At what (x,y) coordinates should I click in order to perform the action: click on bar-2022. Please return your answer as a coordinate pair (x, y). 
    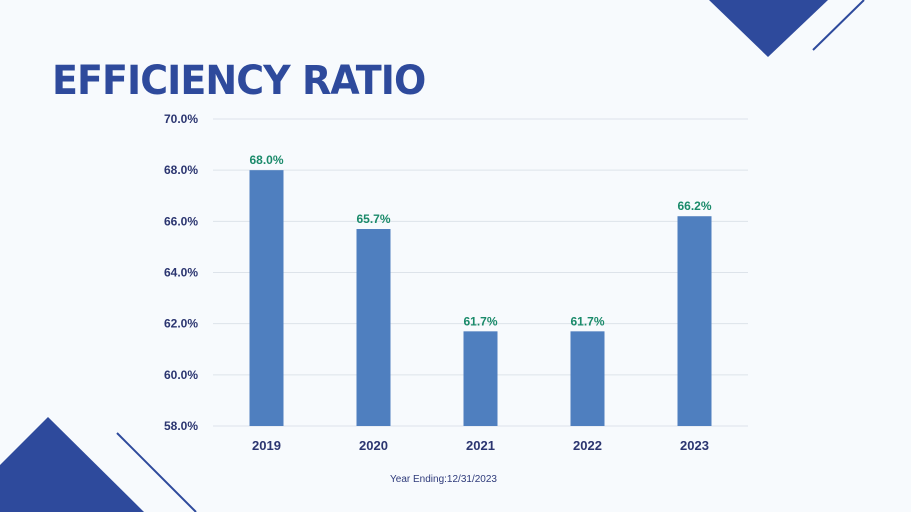
    Looking at the image, I should click on (587, 378).